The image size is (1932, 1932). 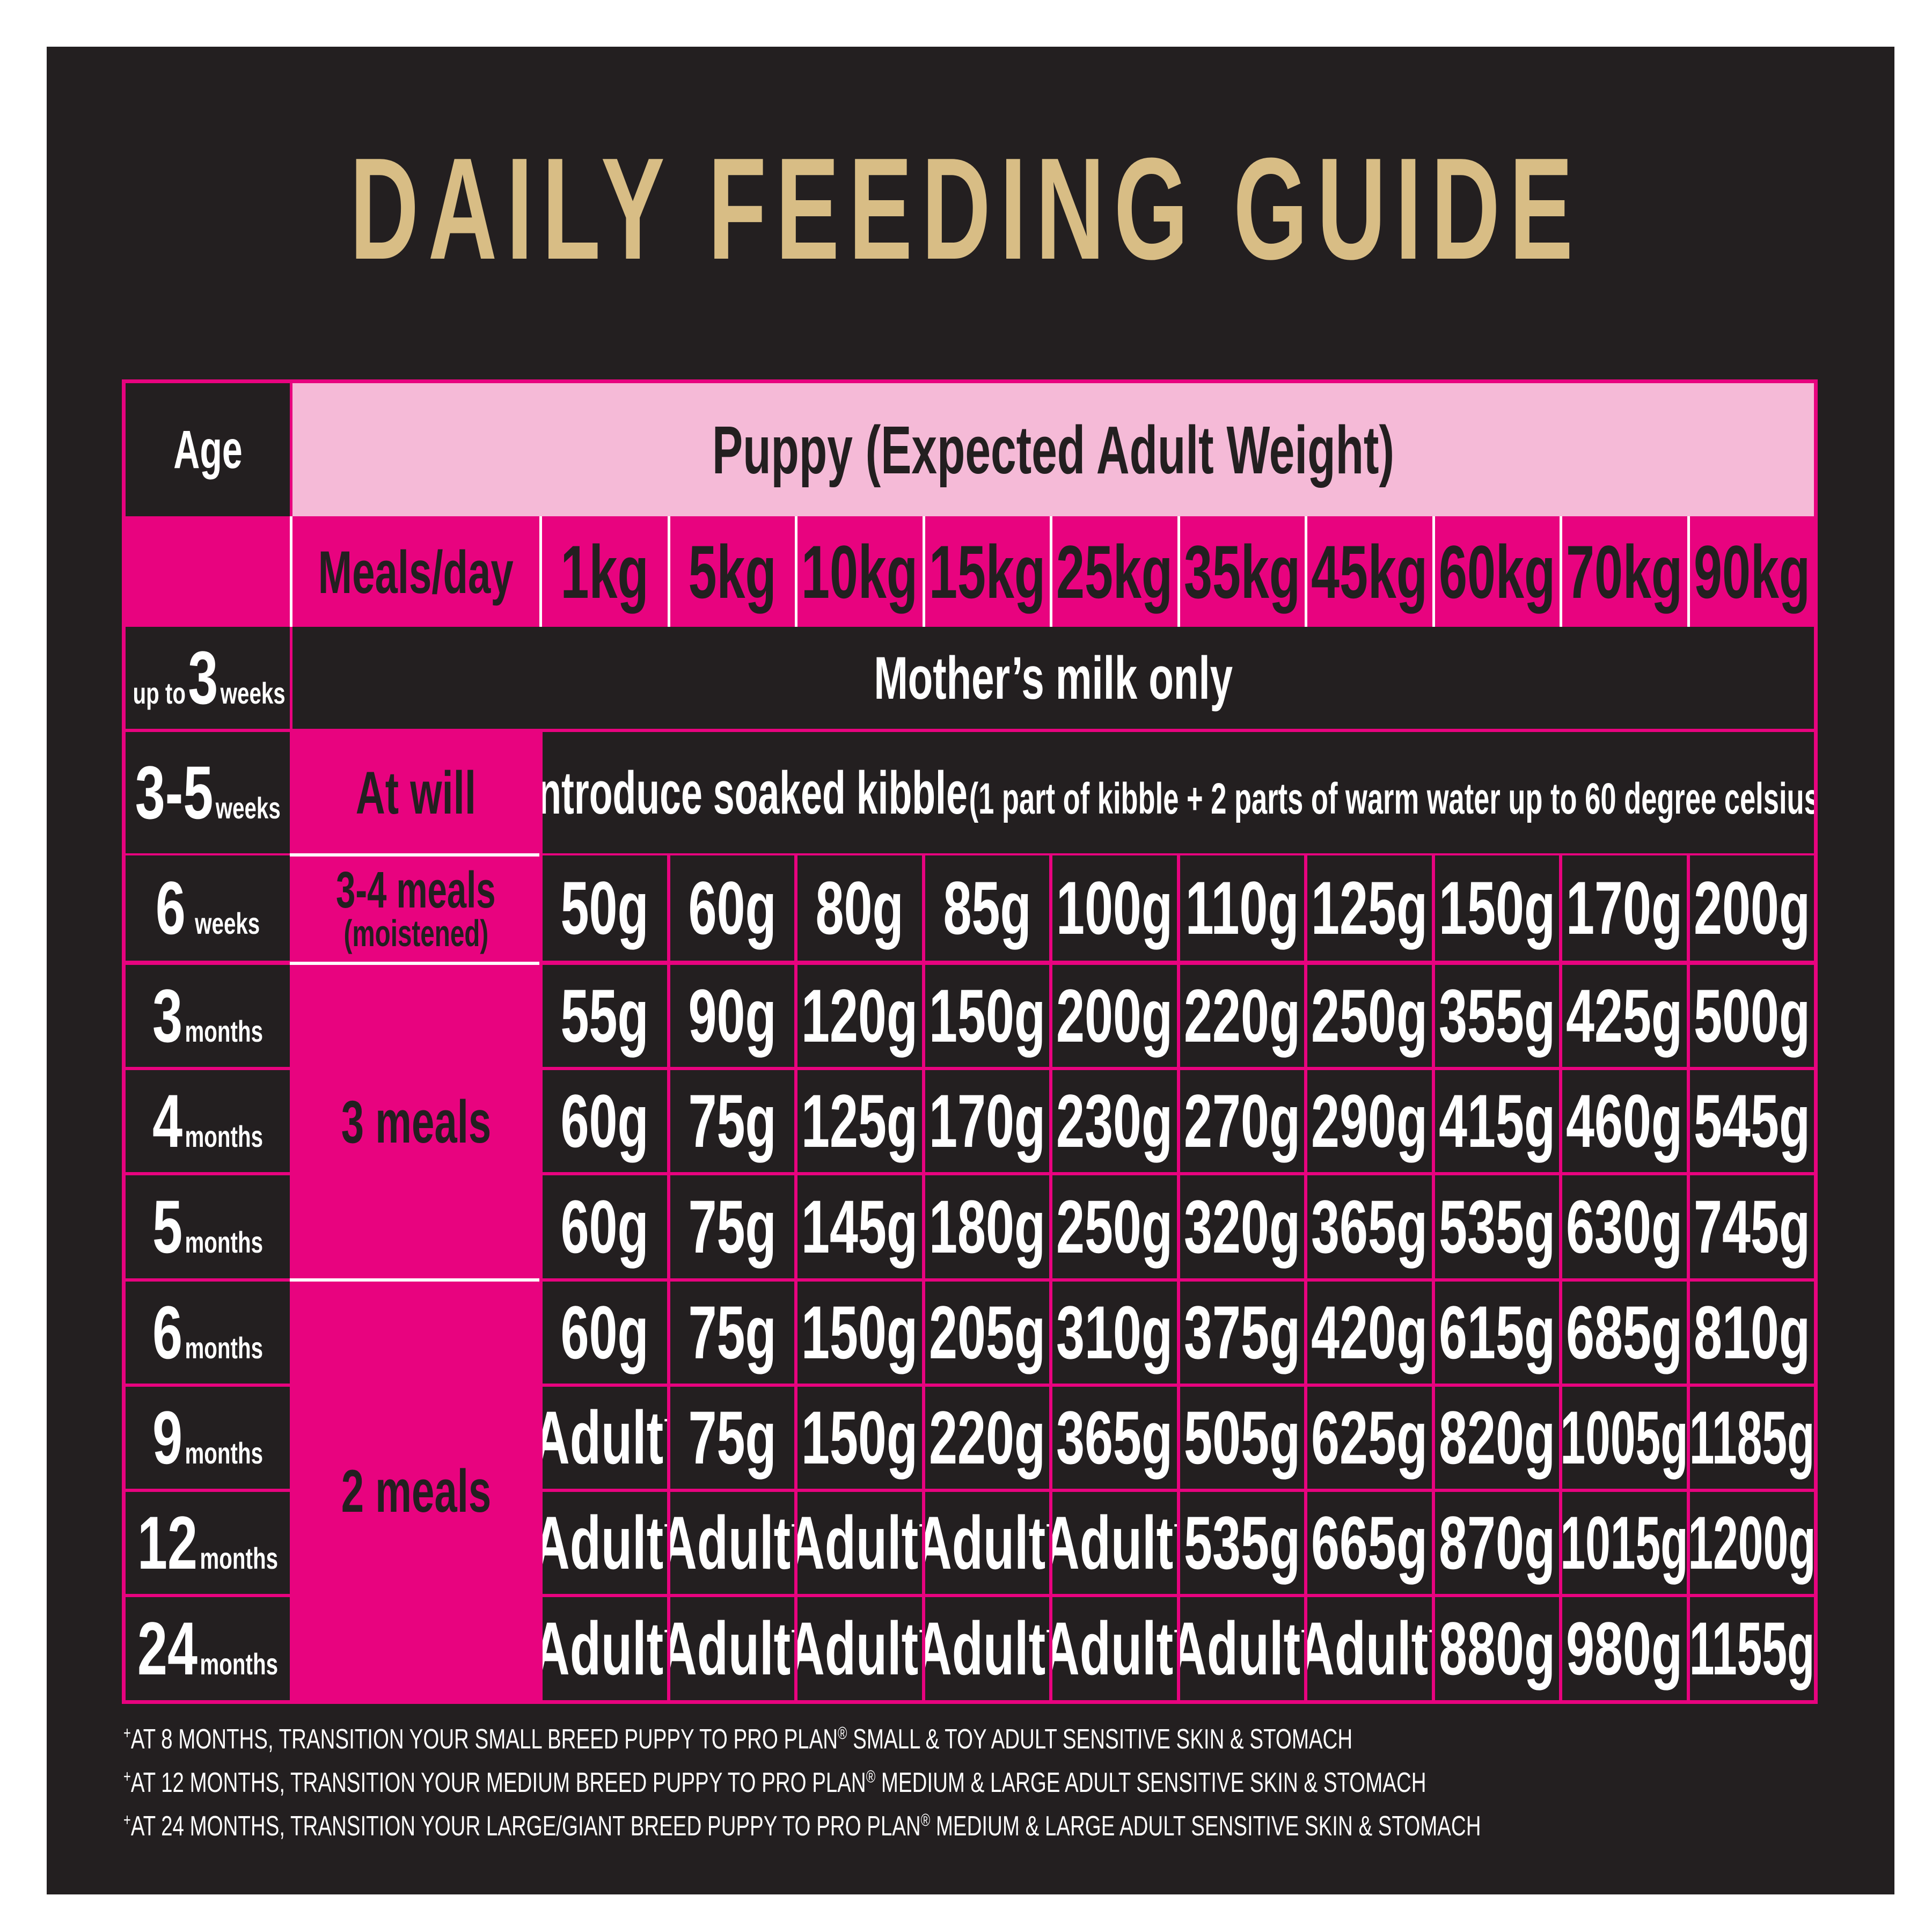 What do you see at coordinates (605, 1333) in the screenshot?
I see `feeding-amount: 60g` at bounding box center [605, 1333].